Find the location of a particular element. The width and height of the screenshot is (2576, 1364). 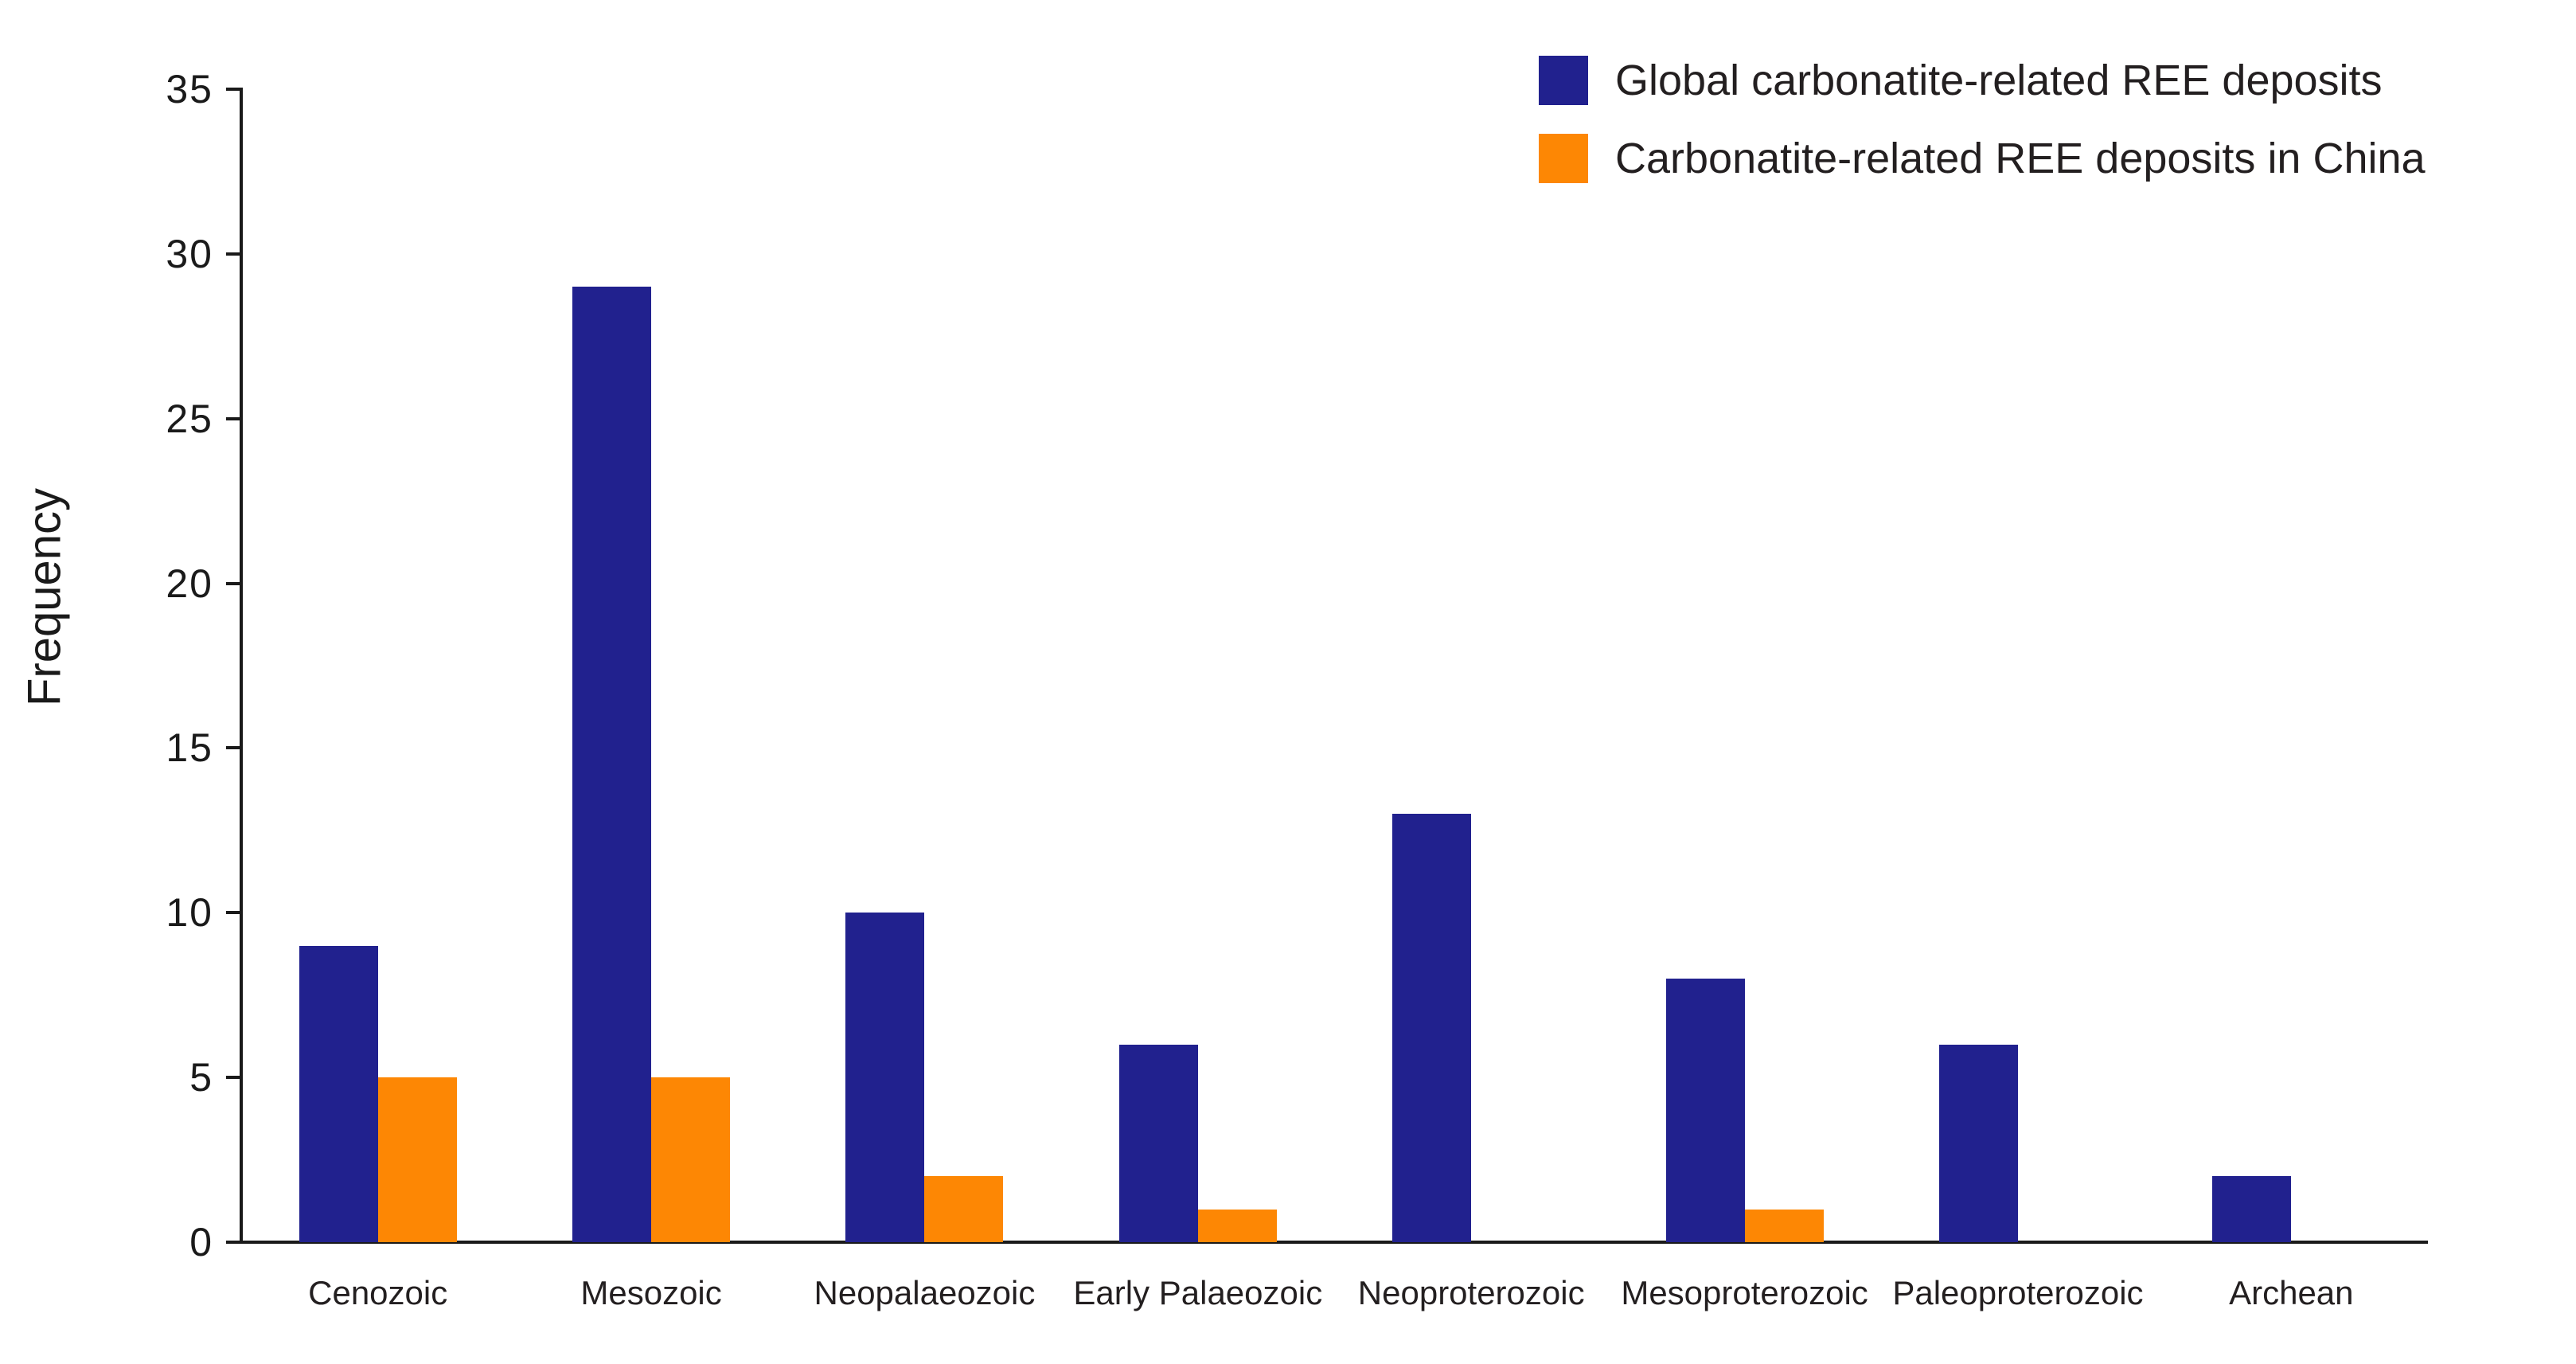

x-category-label: Archean is located at coordinates (2291, 1292).